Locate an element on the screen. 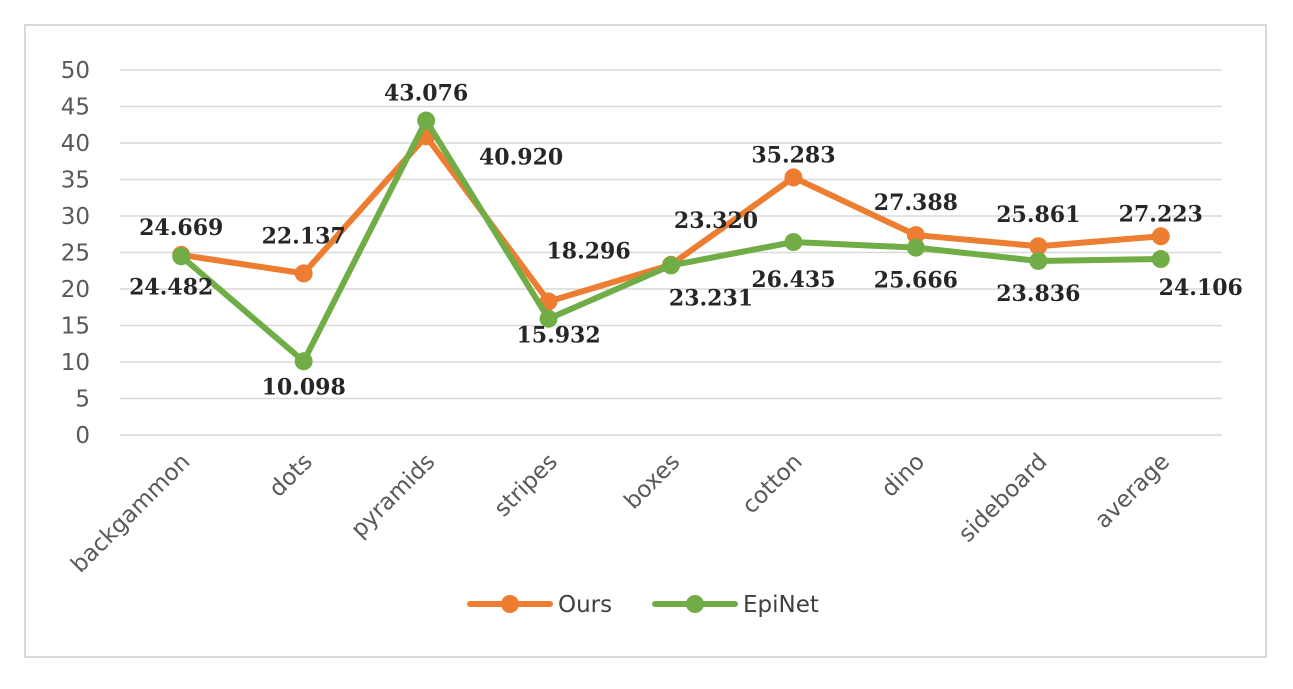 This screenshot has height=689, width=1293. data-label-ours-backgammon: 24.669 is located at coordinates (181, 228).